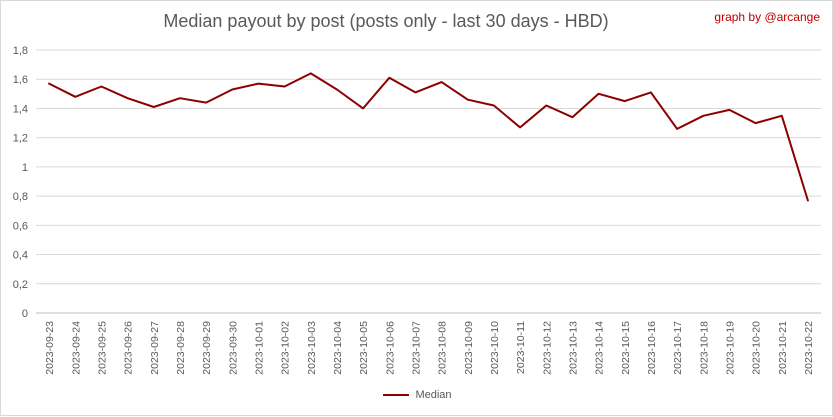 The width and height of the screenshot is (833, 417). I want to click on x-tick-label: 2023-10-09, so click(469, 348).